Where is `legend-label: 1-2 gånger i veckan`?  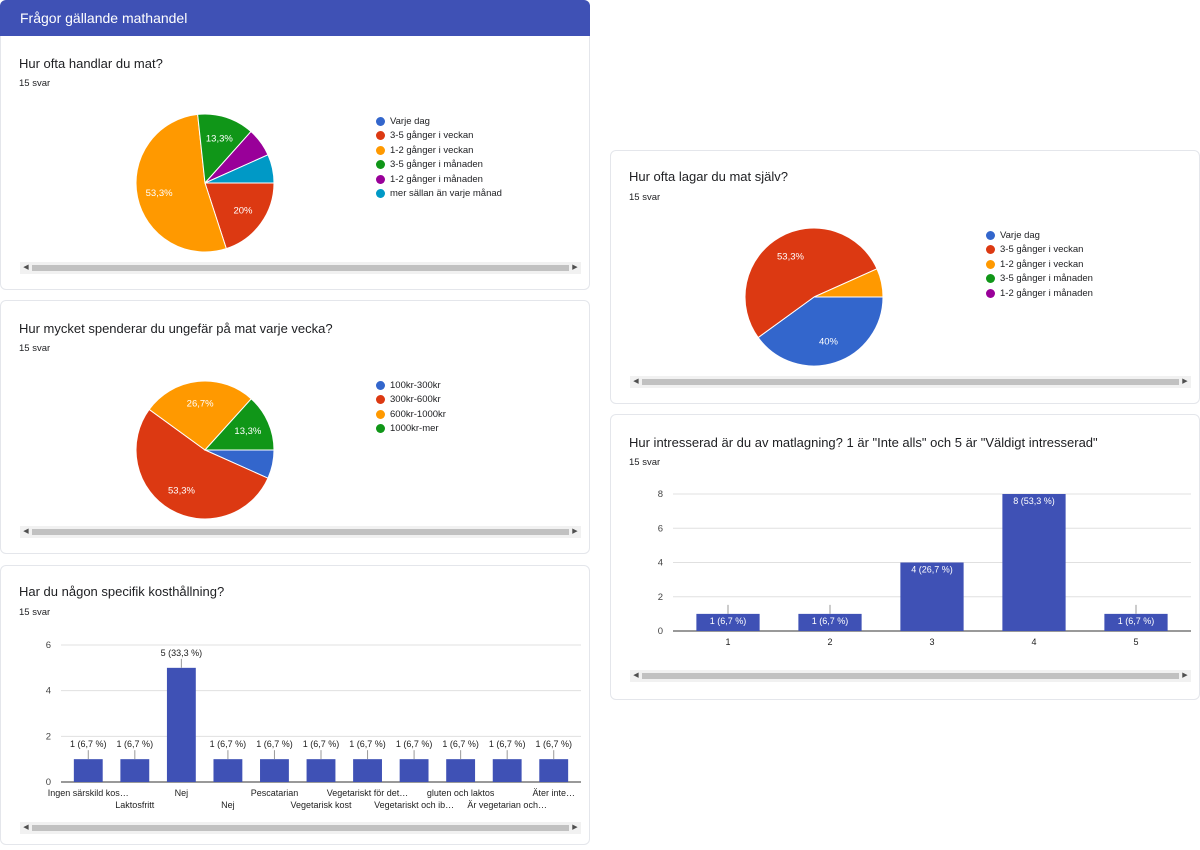
legend-label: 1-2 gånger i veckan is located at coordinates (1042, 264).